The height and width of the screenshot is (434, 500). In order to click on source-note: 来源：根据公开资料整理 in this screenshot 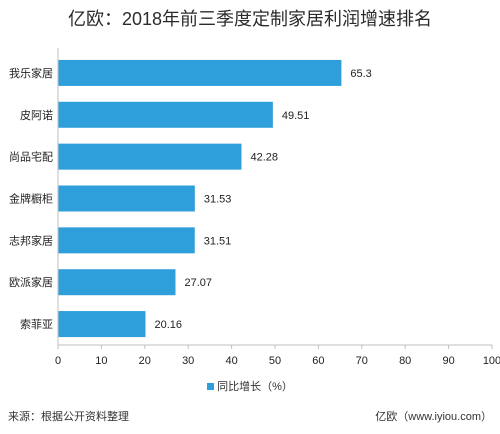, I will do `click(68, 417)`.